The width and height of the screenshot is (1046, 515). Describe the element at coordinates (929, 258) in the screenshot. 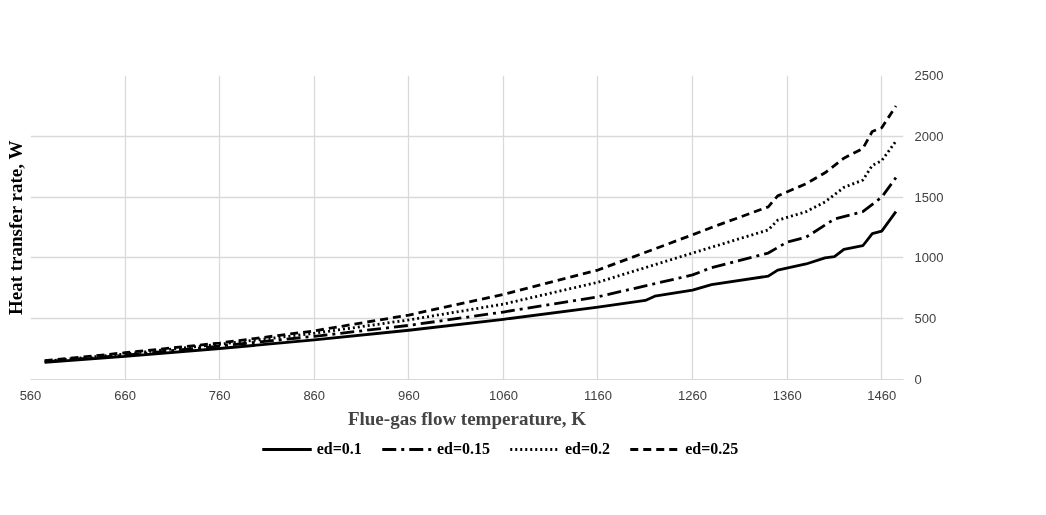

I see `y-tick-label: 1000` at that location.